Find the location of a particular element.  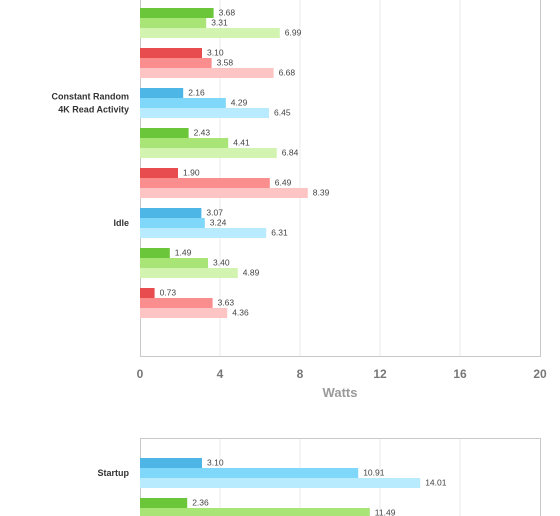

bar-value-label: 6.68 is located at coordinates (287, 73).